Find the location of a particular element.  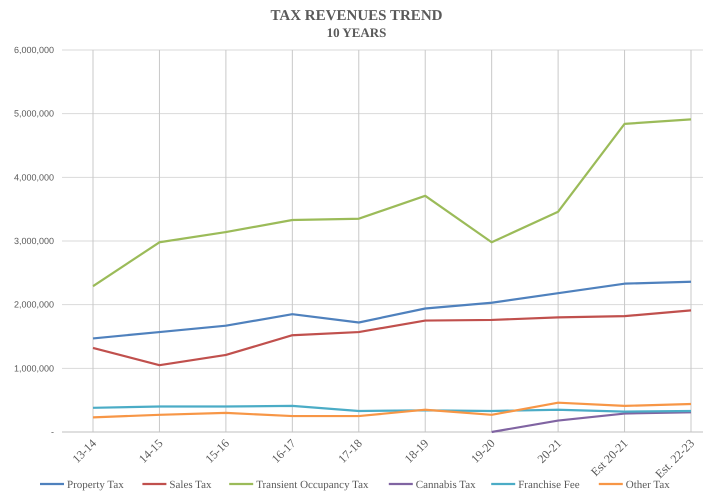

y-tick-label: 5,000,000 is located at coordinates (34, 113).